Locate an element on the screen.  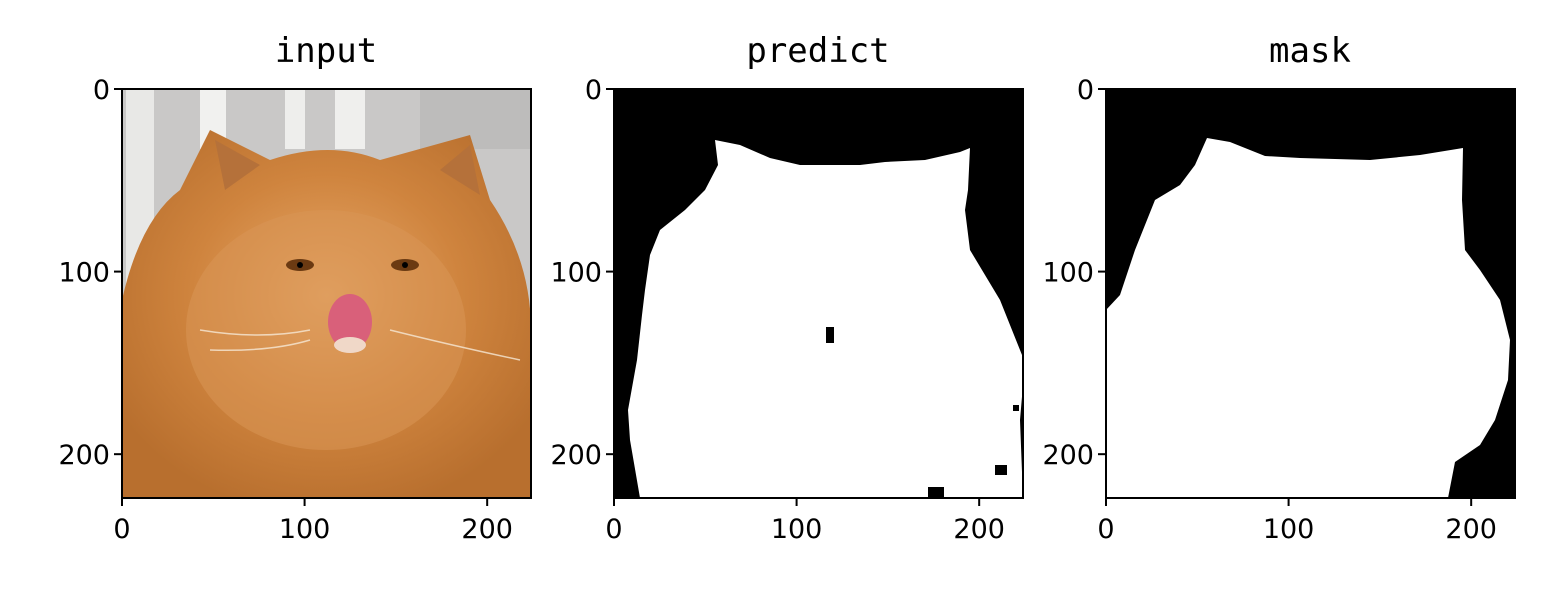
panel-title: mask is located at coordinates (1310, 51).